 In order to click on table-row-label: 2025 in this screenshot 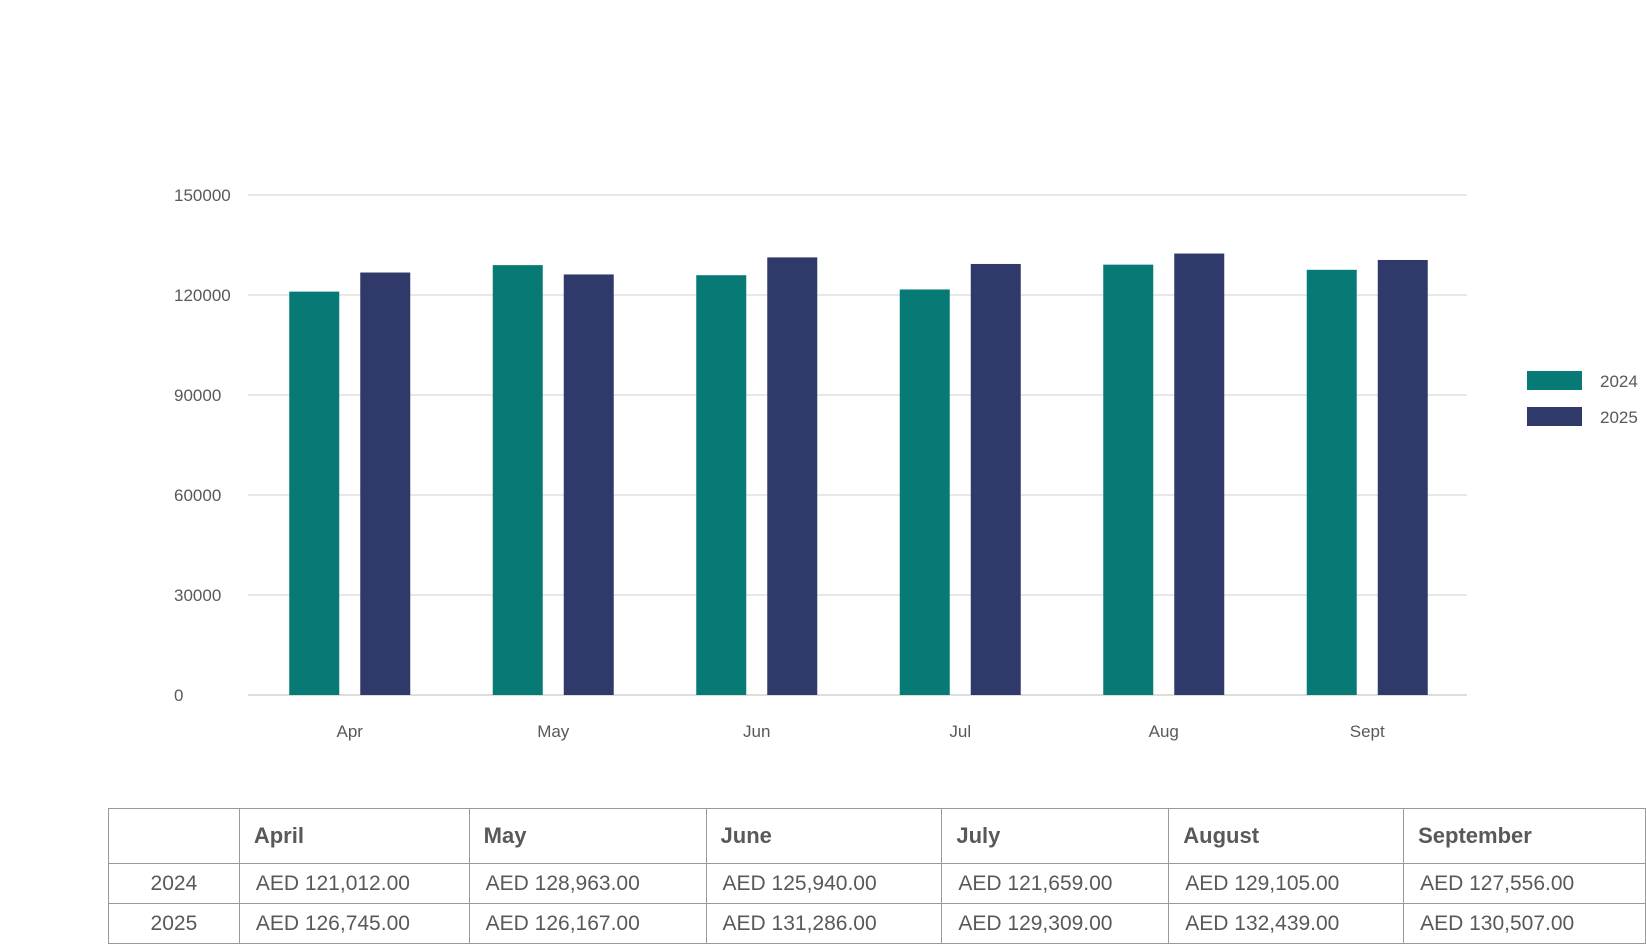, I will do `click(174, 923)`.